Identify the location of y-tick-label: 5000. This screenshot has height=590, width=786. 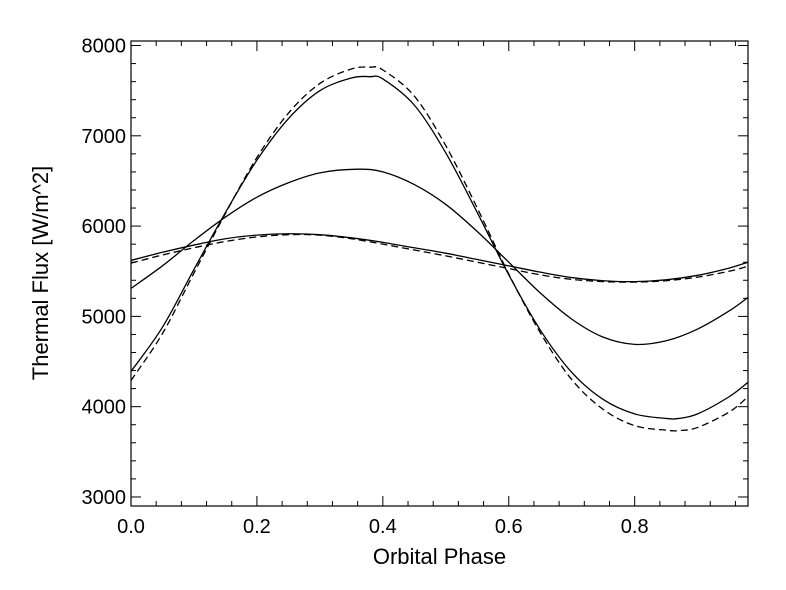
(104, 317).